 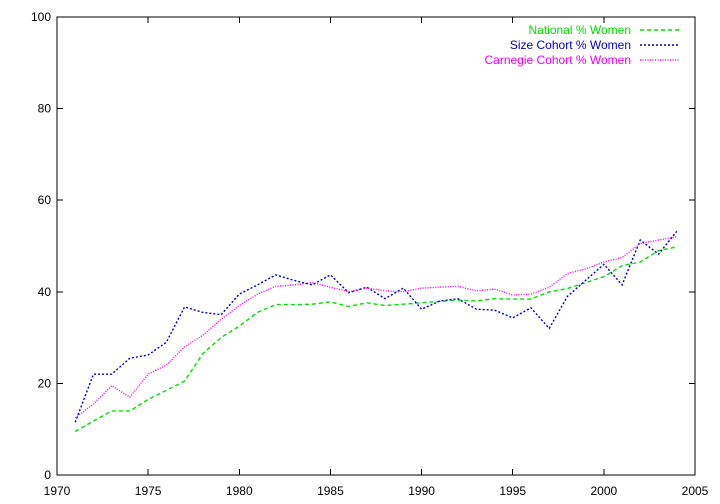 What do you see at coordinates (57, 491) in the screenshot?
I see `x-tick-label: 1970` at bounding box center [57, 491].